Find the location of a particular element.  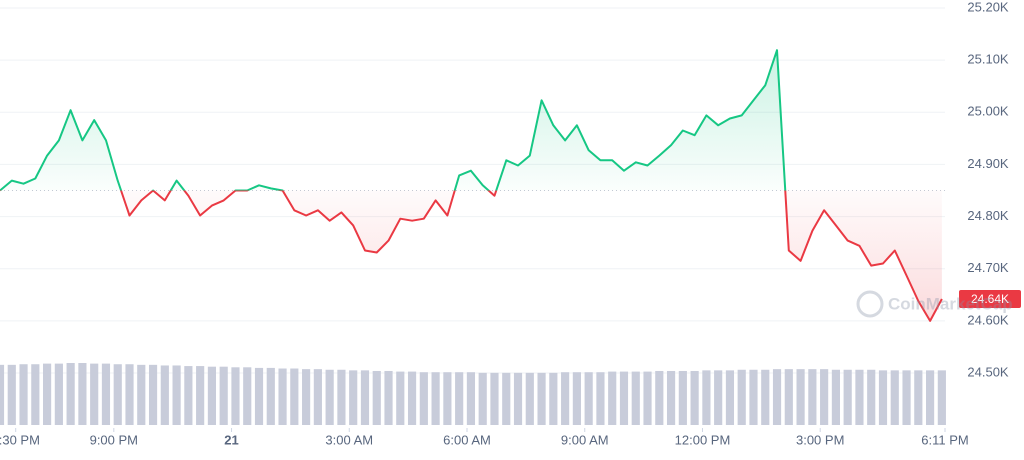

x-tick-label: 9:00 AM is located at coordinates (585, 439).